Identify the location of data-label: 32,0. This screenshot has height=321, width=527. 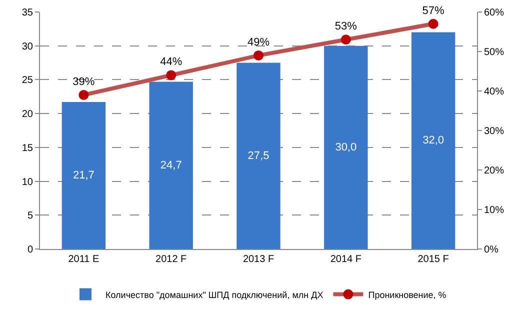
(433, 140).